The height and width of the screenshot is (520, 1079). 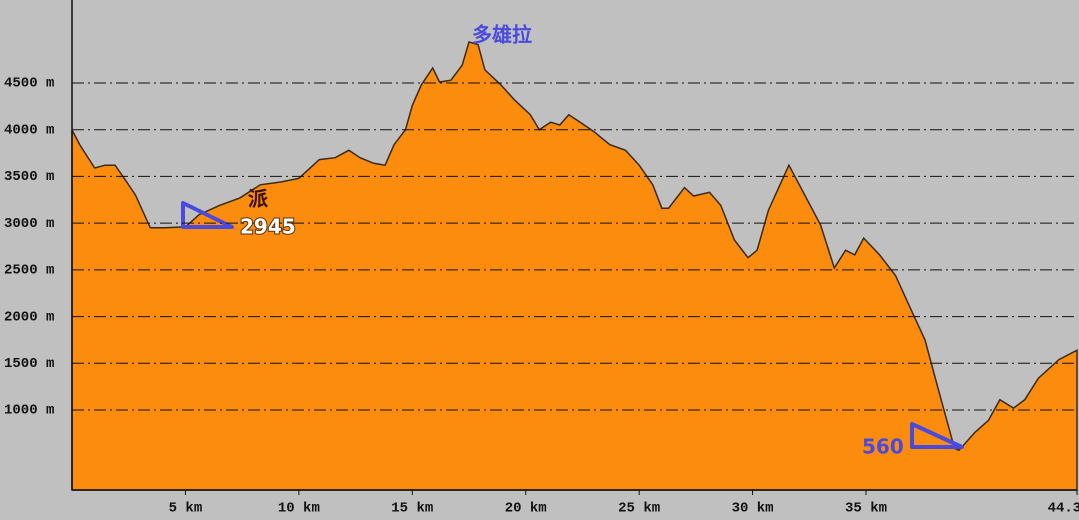 I want to click on annotation: 派, so click(x=258, y=199).